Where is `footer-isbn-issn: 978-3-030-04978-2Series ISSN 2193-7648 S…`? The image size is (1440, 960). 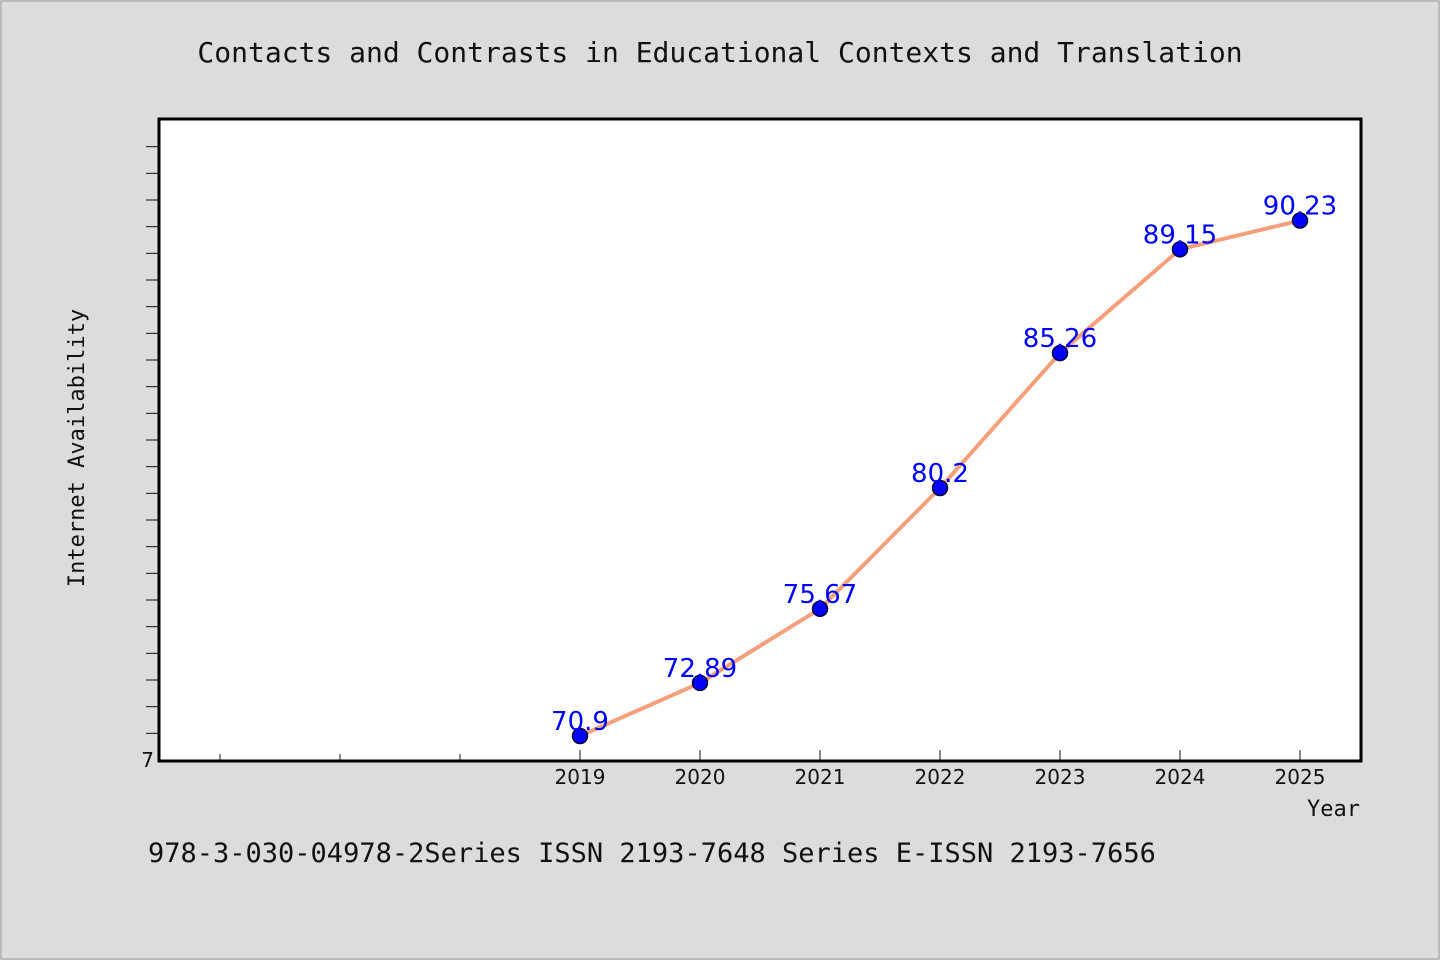
footer-isbn-issn: 978-3-030-04978-2Series ISSN 2193-7648 S… is located at coordinates (652, 853).